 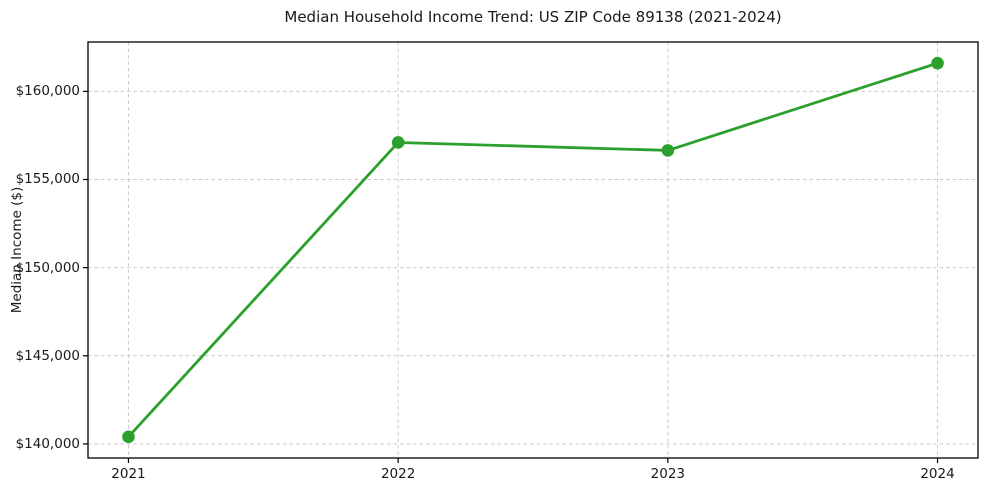 What do you see at coordinates (47, 179) in the screenshot?
I see `y-tick-label: $155,000` at bounding box center [47, 179].